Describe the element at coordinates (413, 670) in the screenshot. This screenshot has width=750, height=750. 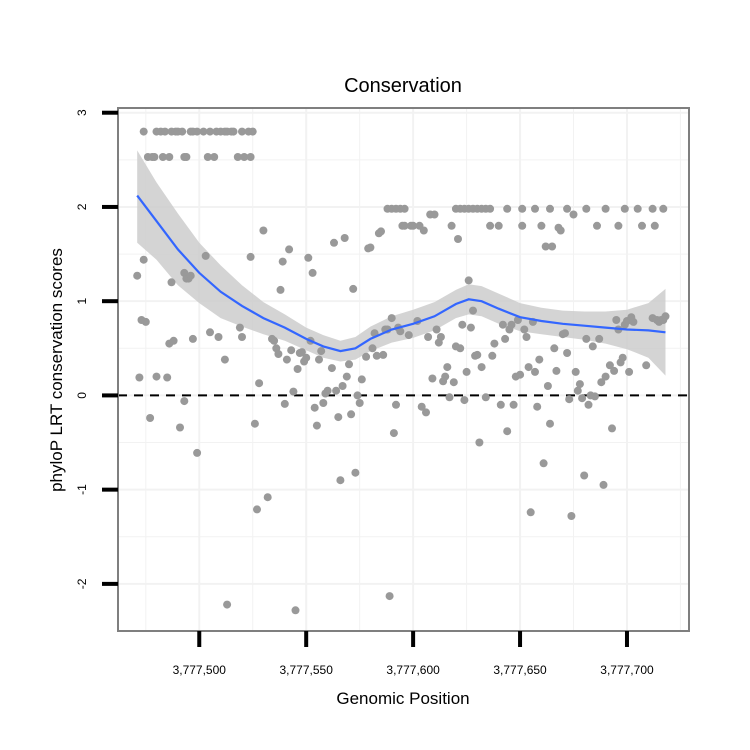
I see `x-tick-label: 3,777,600` at that location.